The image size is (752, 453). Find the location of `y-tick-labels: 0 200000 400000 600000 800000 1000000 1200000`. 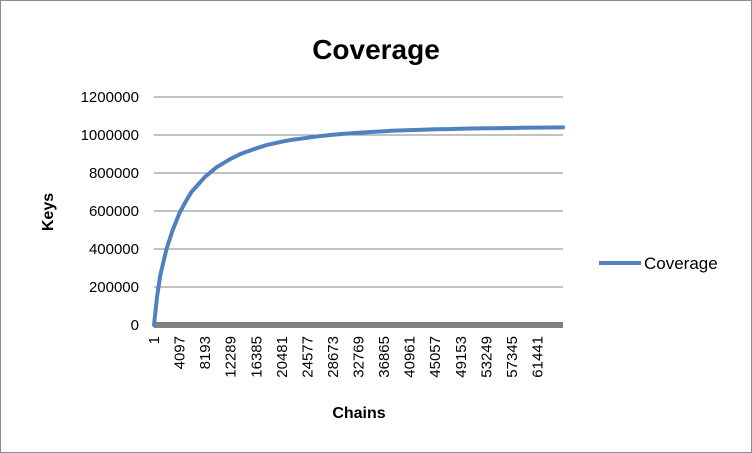

y-tick-labels: 0 200000 400000 600000 800000 1000000 1200000 is located at coordinates (110, 211).